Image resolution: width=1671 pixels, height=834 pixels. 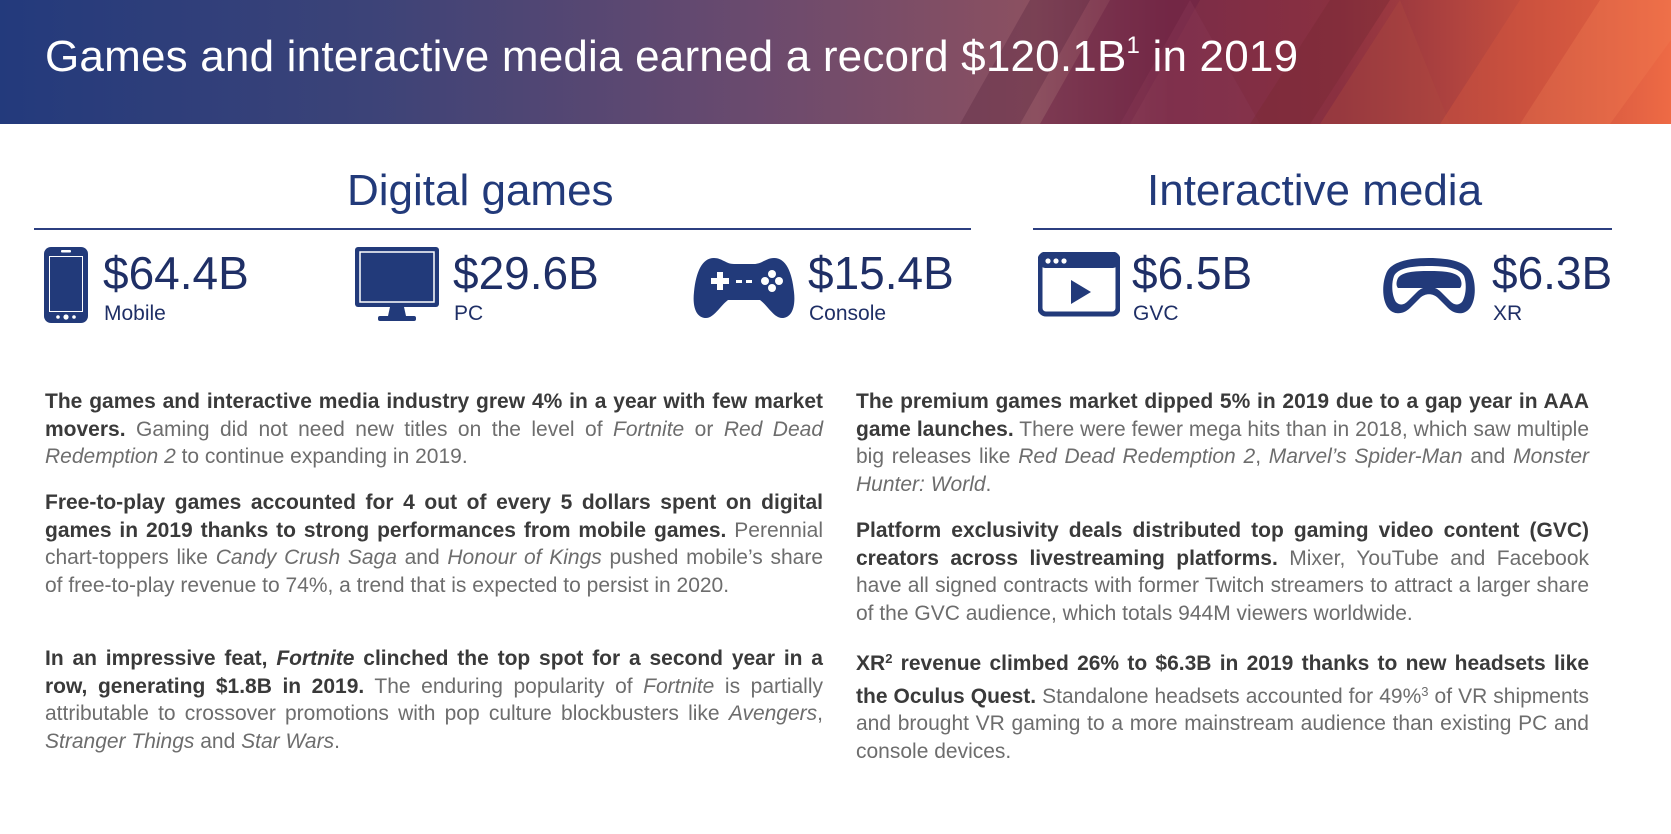 I want to click on section-title-interactive-media: Interactive media, so click(x=1315, y=190).